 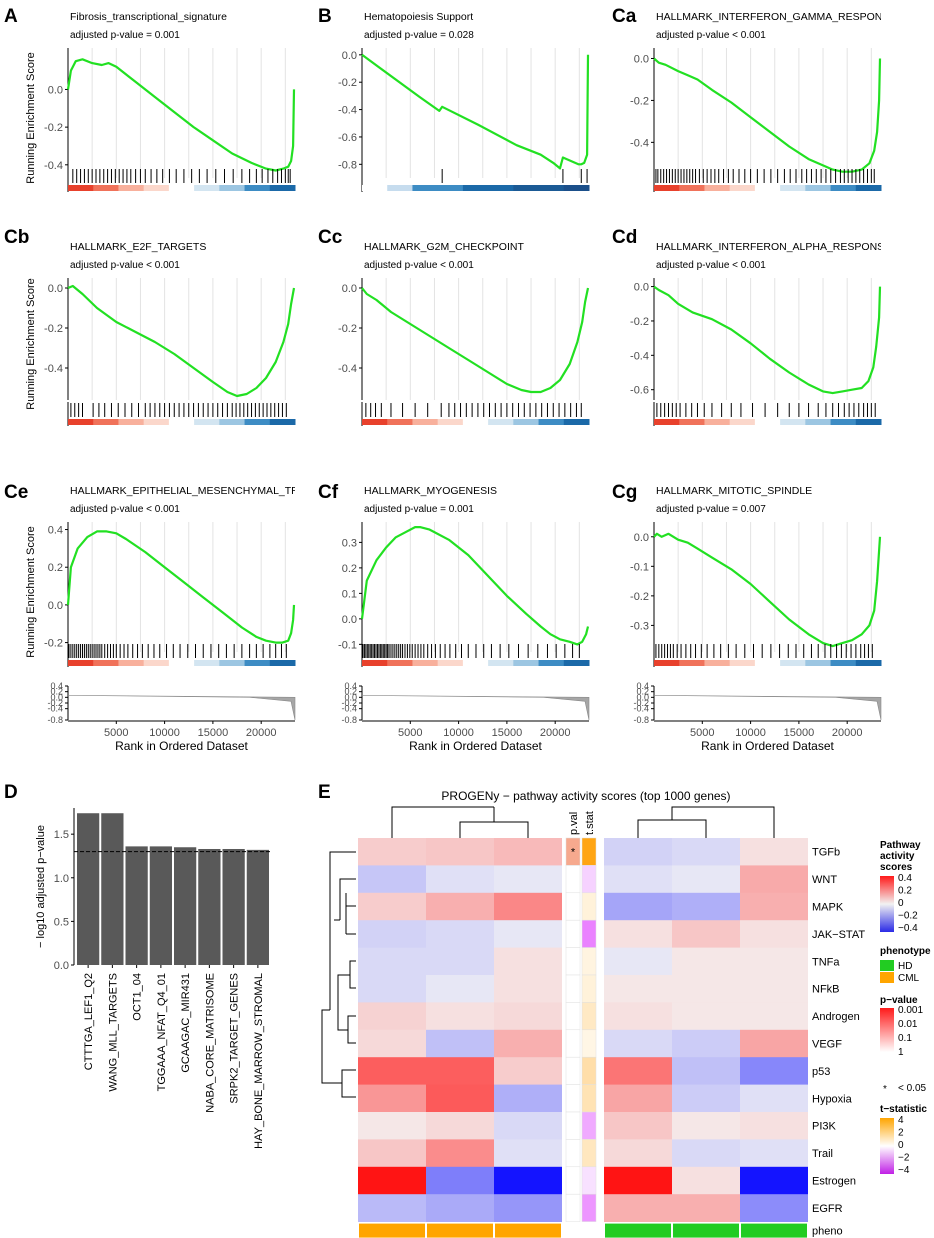 I want to click on y-tick-label: 0.1, so click(x=349, y=594).